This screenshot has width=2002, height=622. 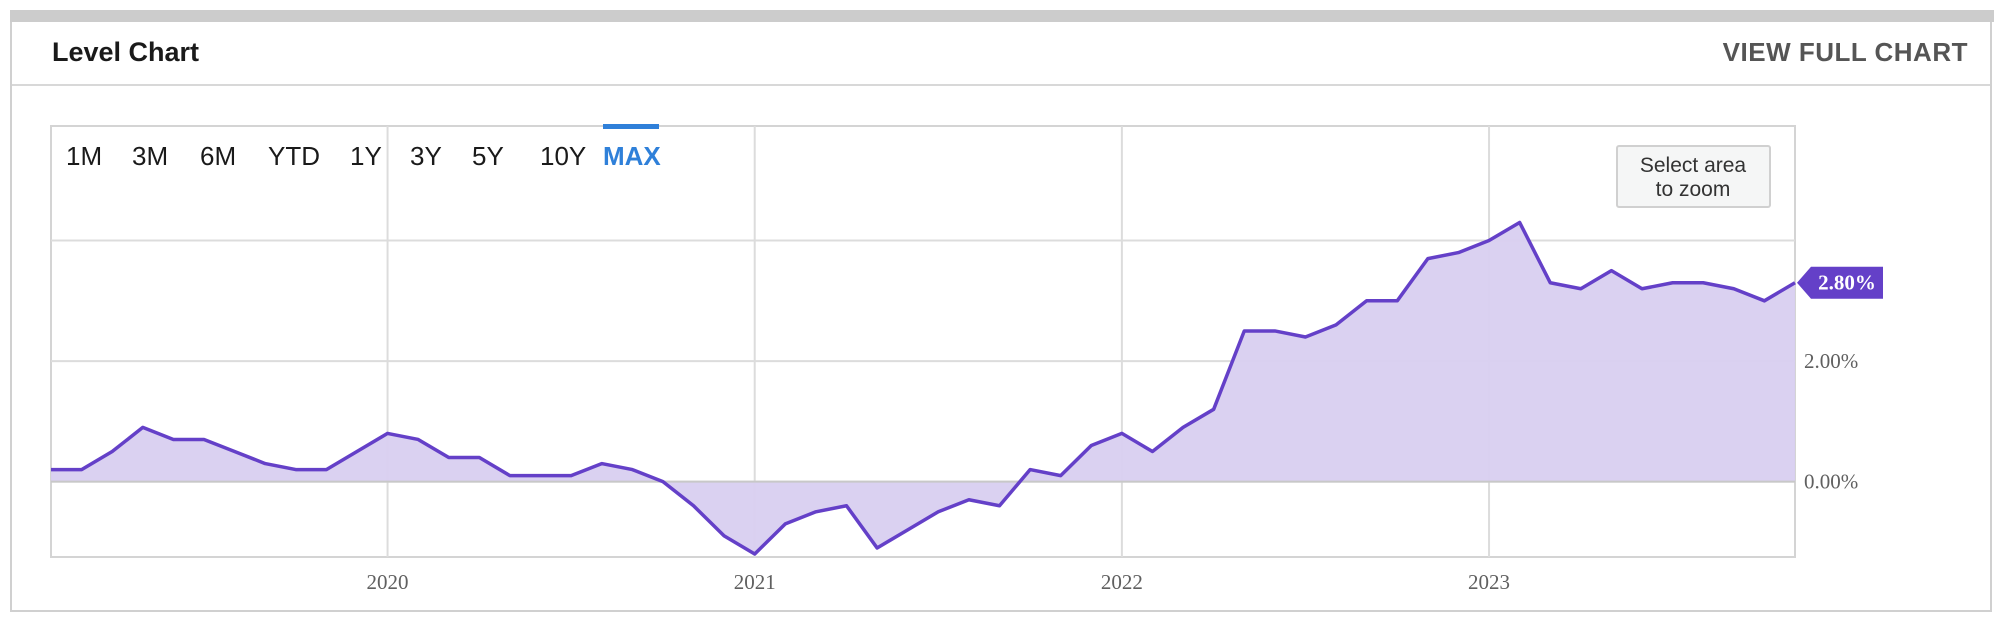 I want to click on range-button-3y: 3Y, so click(x=426, y=156).